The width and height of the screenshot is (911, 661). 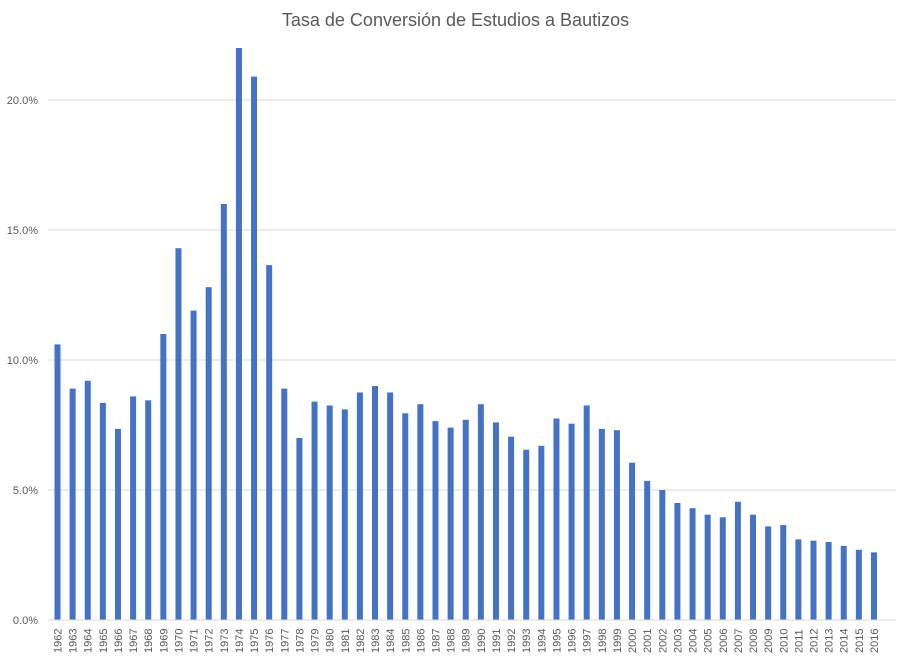 I want to click on y-tick-label: 20.0%, so click(x=22, y=101).